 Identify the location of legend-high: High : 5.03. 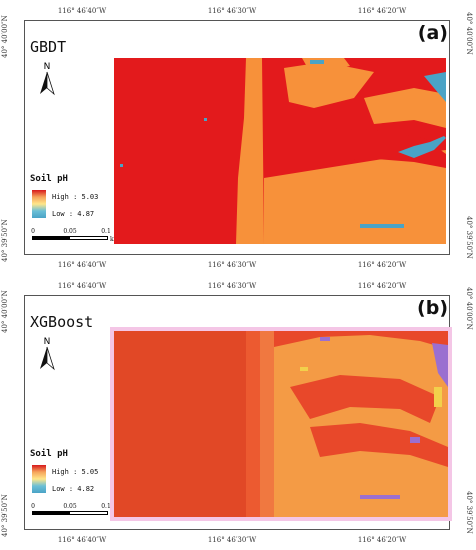
(75, 197).